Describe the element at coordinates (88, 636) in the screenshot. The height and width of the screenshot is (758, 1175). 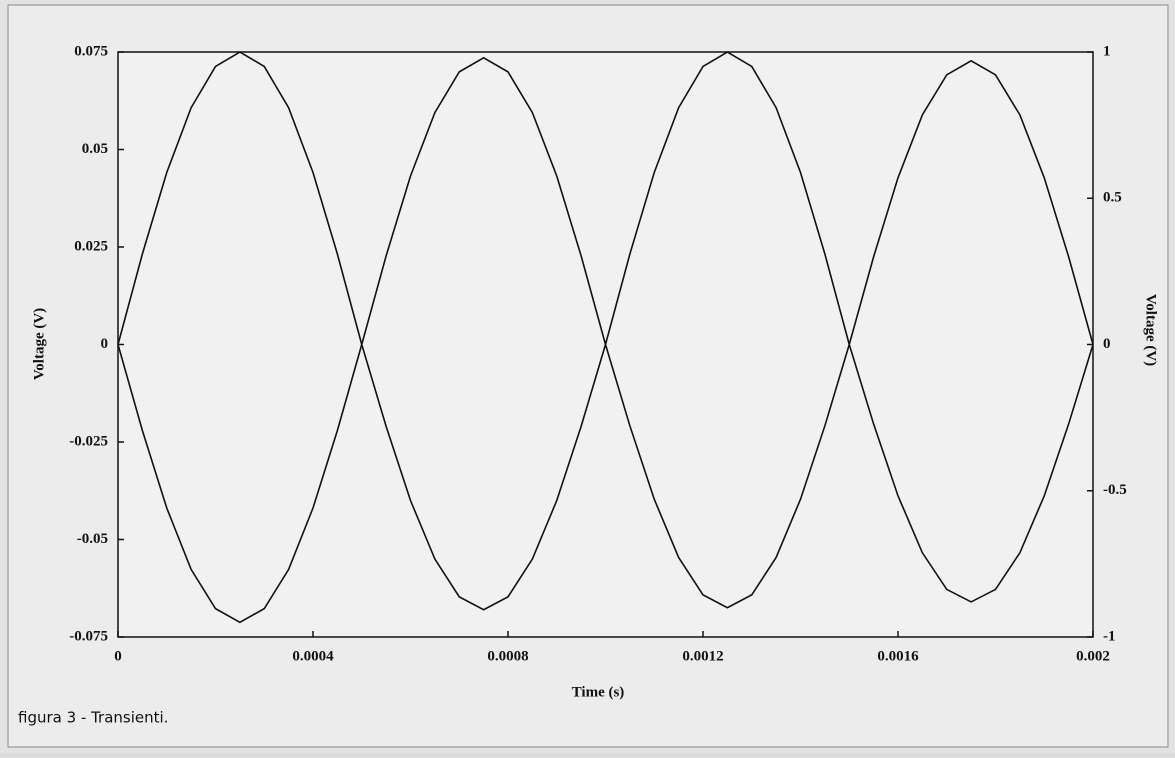
I see `y-tick-label: -0.075` at that location.